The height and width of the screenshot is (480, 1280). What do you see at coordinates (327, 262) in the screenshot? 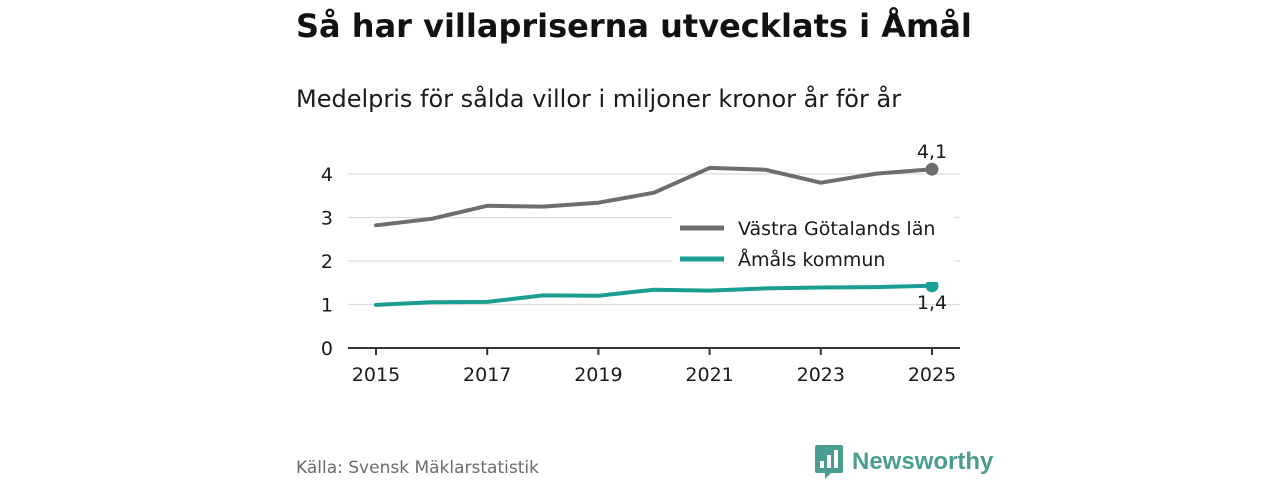
I see `y-tick-label: 2` at bounding box center [327, 262].